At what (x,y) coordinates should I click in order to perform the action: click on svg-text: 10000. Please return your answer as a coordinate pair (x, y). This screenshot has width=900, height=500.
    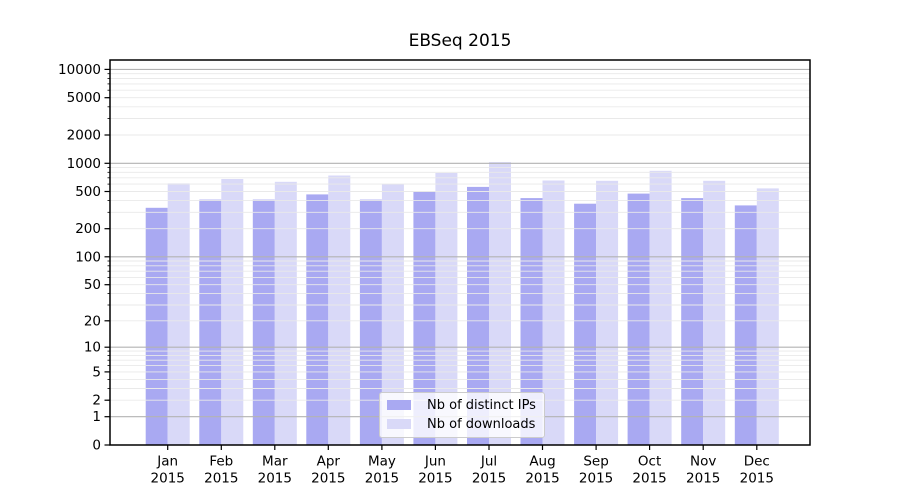
    Looking at the image, I should click on (79, 70).